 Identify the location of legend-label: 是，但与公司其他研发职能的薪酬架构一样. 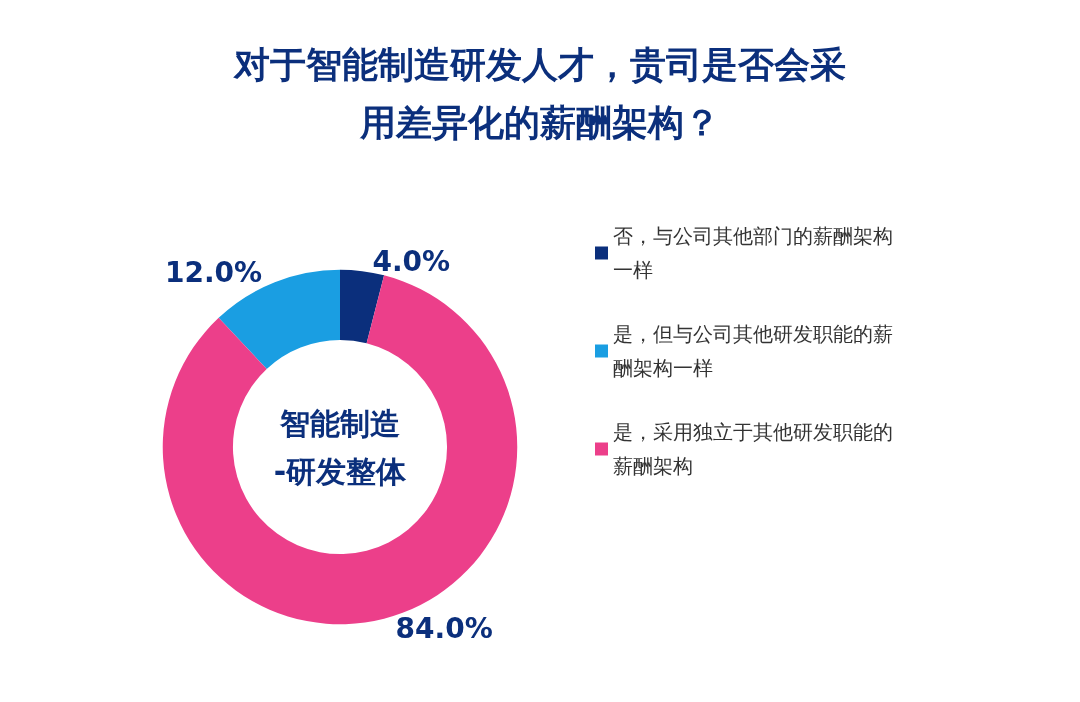
(753, 351).